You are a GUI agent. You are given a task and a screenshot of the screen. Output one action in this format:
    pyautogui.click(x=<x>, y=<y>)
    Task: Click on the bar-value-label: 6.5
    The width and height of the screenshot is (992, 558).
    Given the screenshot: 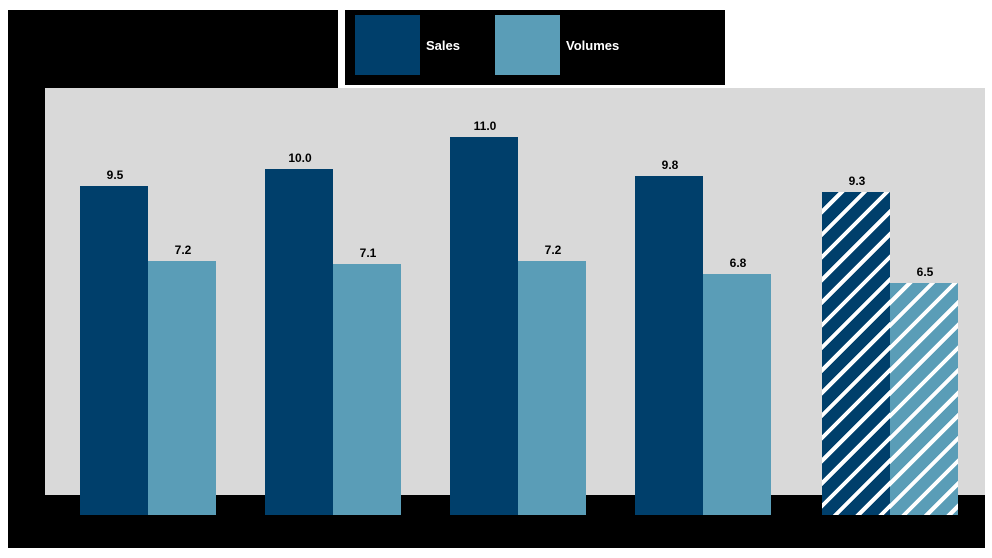 What is the action you would take?
    pyautogui.click(x=925, y=272)
    